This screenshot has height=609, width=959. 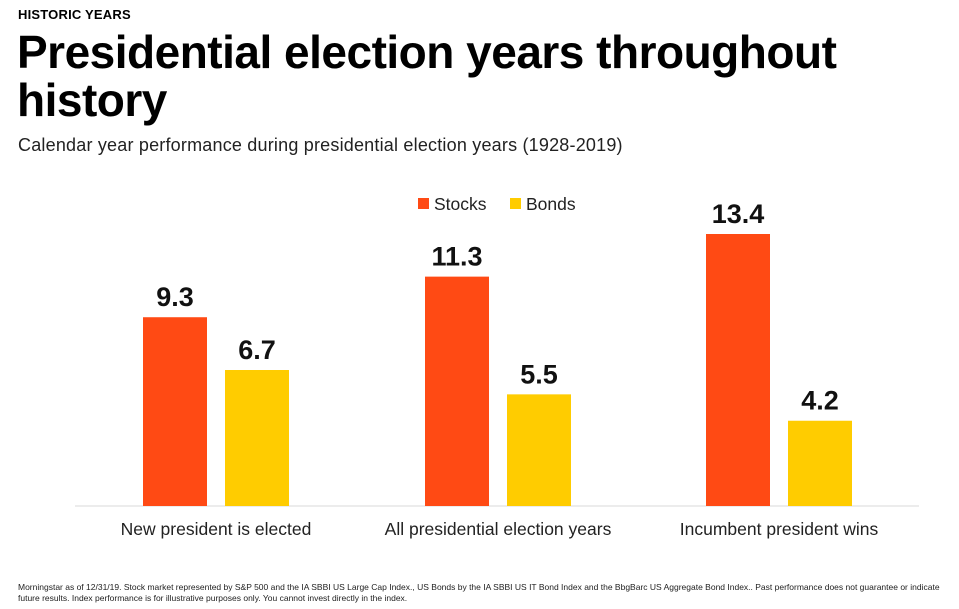 What do you see at coordinates (820, 401) in the screenshot?
I see `data-label-bonds-incumbent-president-wins: 4.2` at bounding box center [820, 401].